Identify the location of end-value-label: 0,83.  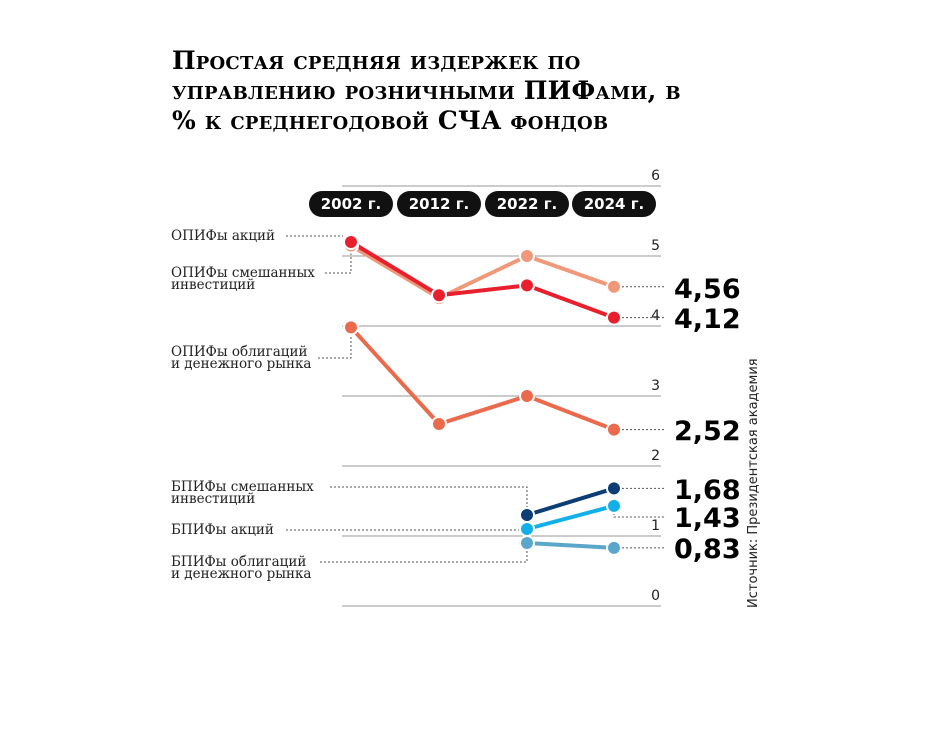
(707, 549).